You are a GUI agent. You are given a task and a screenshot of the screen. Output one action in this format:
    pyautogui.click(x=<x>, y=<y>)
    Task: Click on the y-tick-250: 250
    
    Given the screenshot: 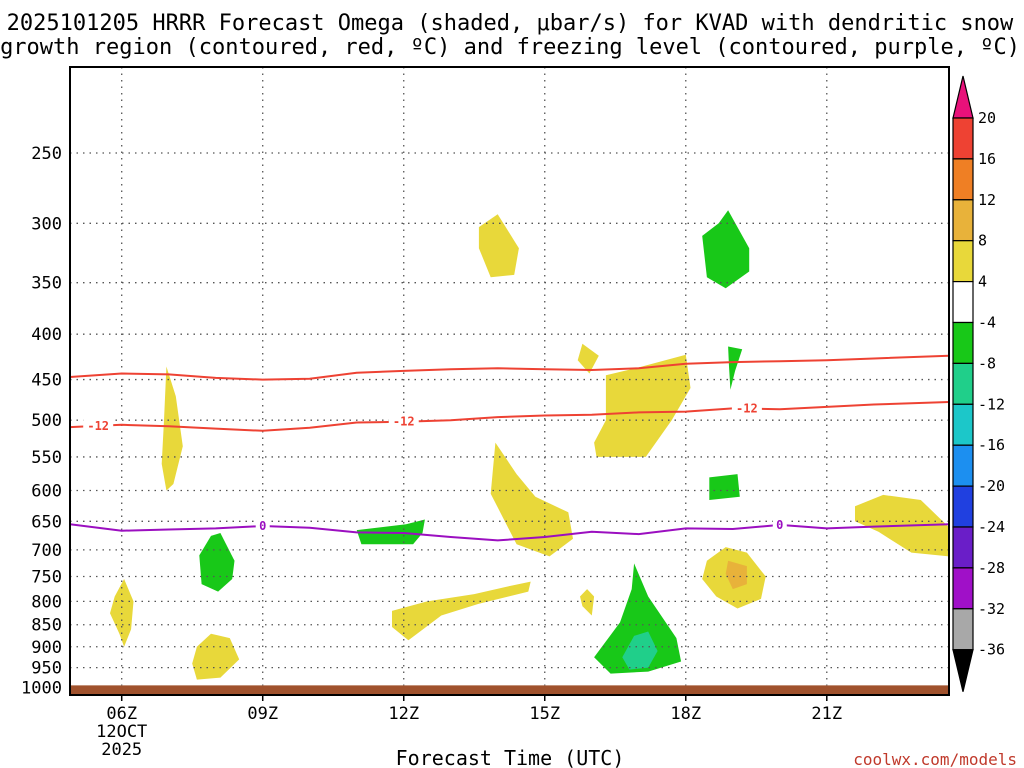 What is the action you would take?
    pyautogui.click(x=46, y=154)
    